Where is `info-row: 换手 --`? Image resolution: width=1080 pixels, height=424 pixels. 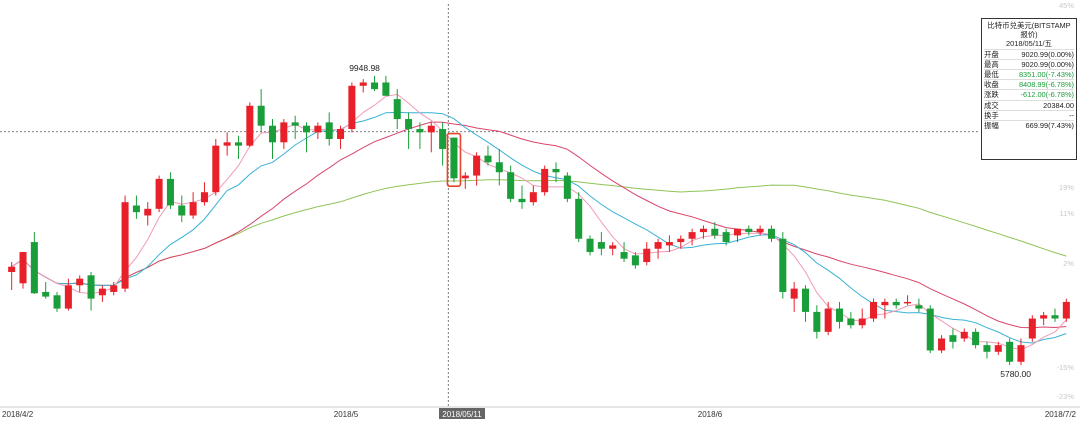
info-row: 换手 -- is located at coordinates (1029, 114).